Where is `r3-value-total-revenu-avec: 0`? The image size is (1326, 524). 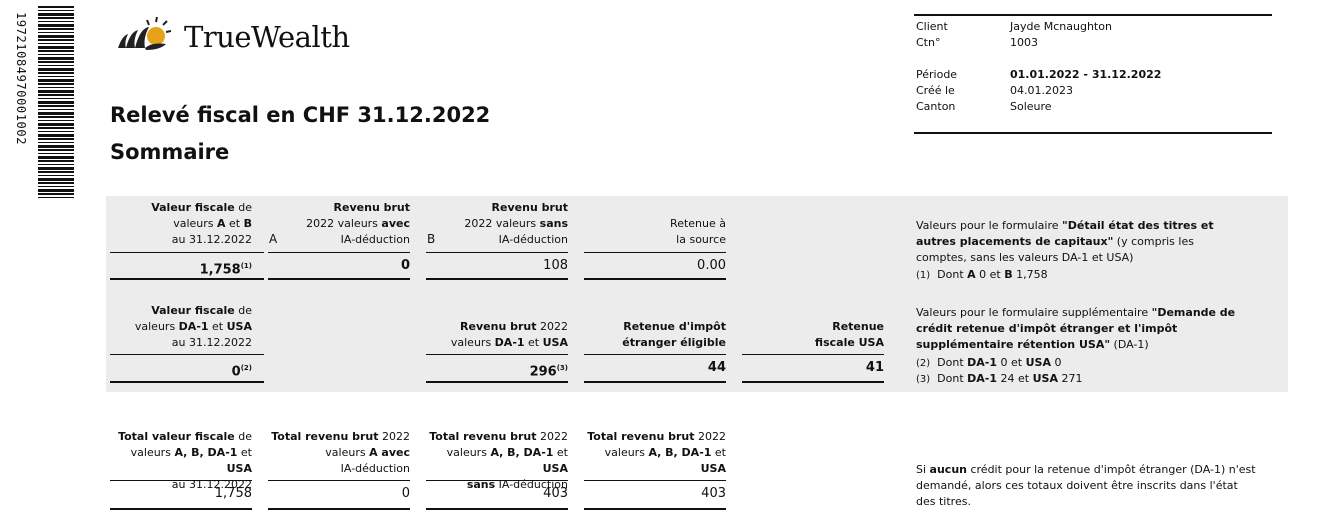
r3-value-total-revenu-avec: 0 is located at coordinates (405, 493).